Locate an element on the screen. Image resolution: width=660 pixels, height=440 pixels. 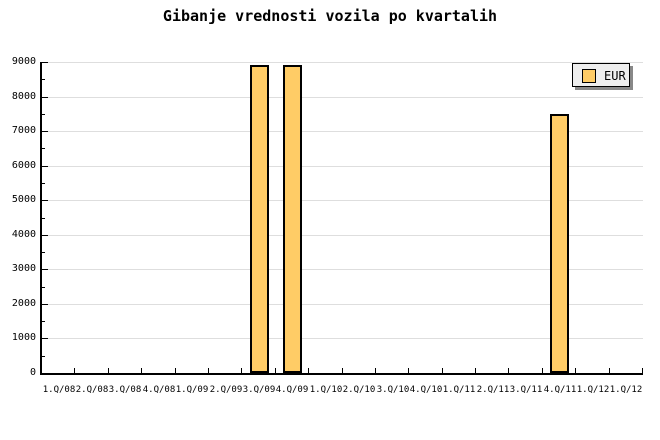
y-tick-label: 1000 is located at coordinates (23, 337).